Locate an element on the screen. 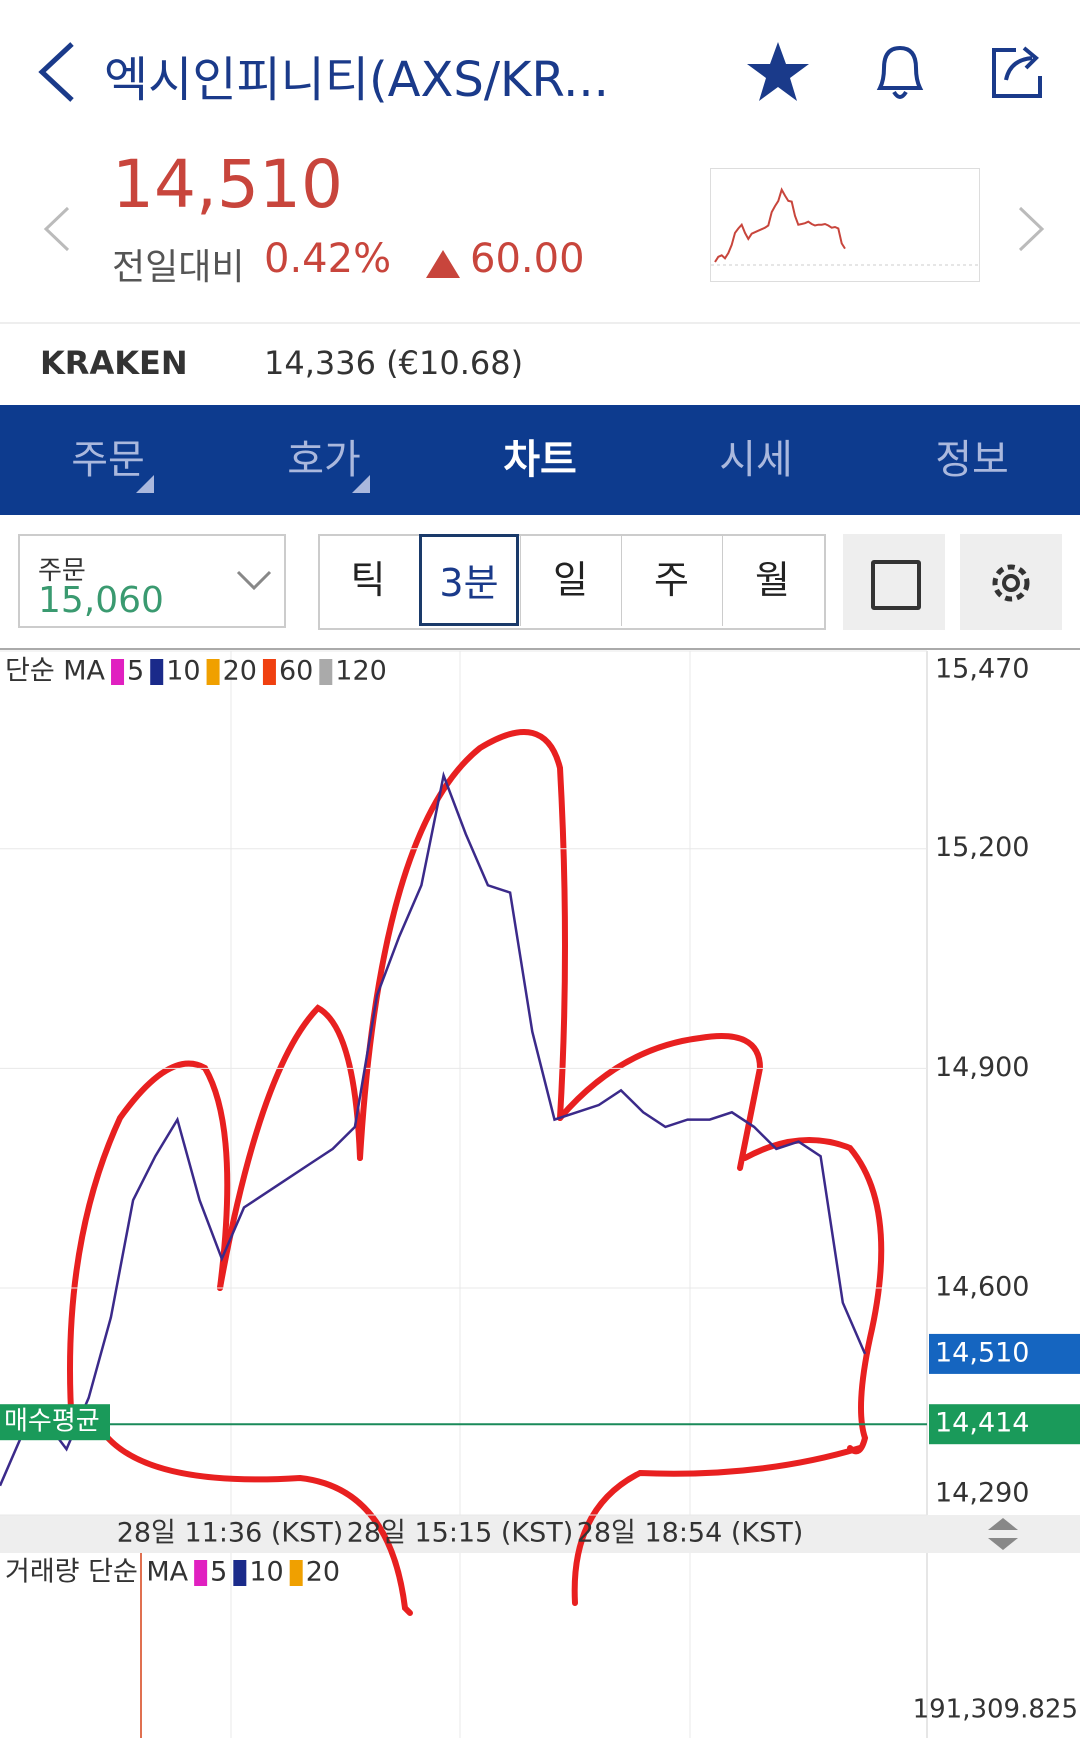 This screenshot has width=1080, height=1738. tab: 주문 is located at coordinates (108, 460).